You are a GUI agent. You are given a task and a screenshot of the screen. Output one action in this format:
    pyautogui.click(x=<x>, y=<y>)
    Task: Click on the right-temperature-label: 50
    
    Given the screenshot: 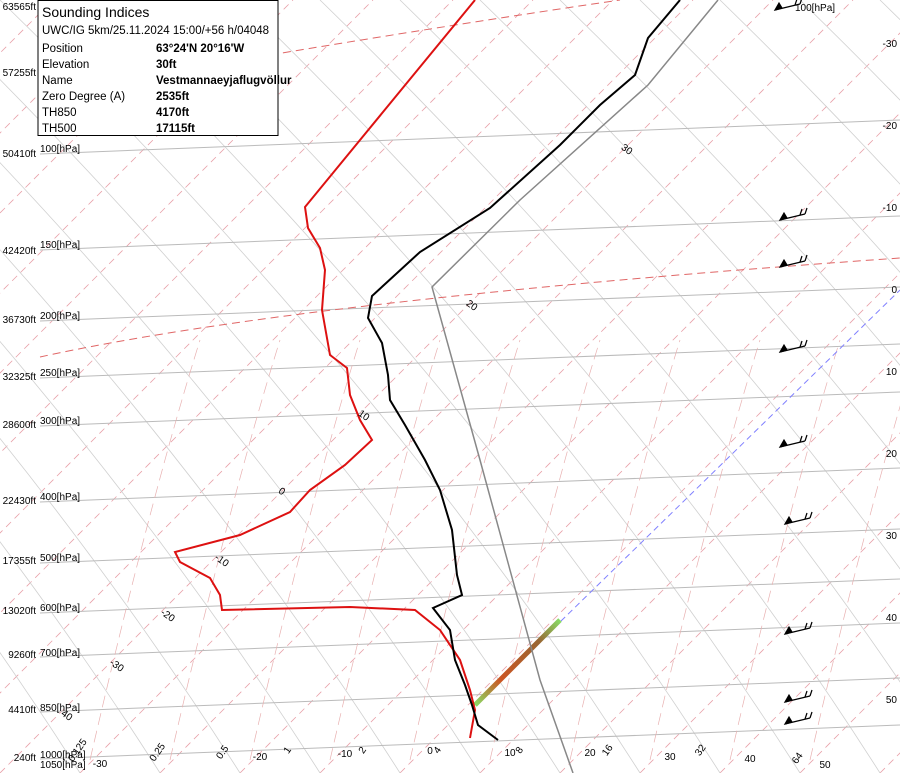 What is the action you would take?
    pyautogui.click(x=892, y=700)
    